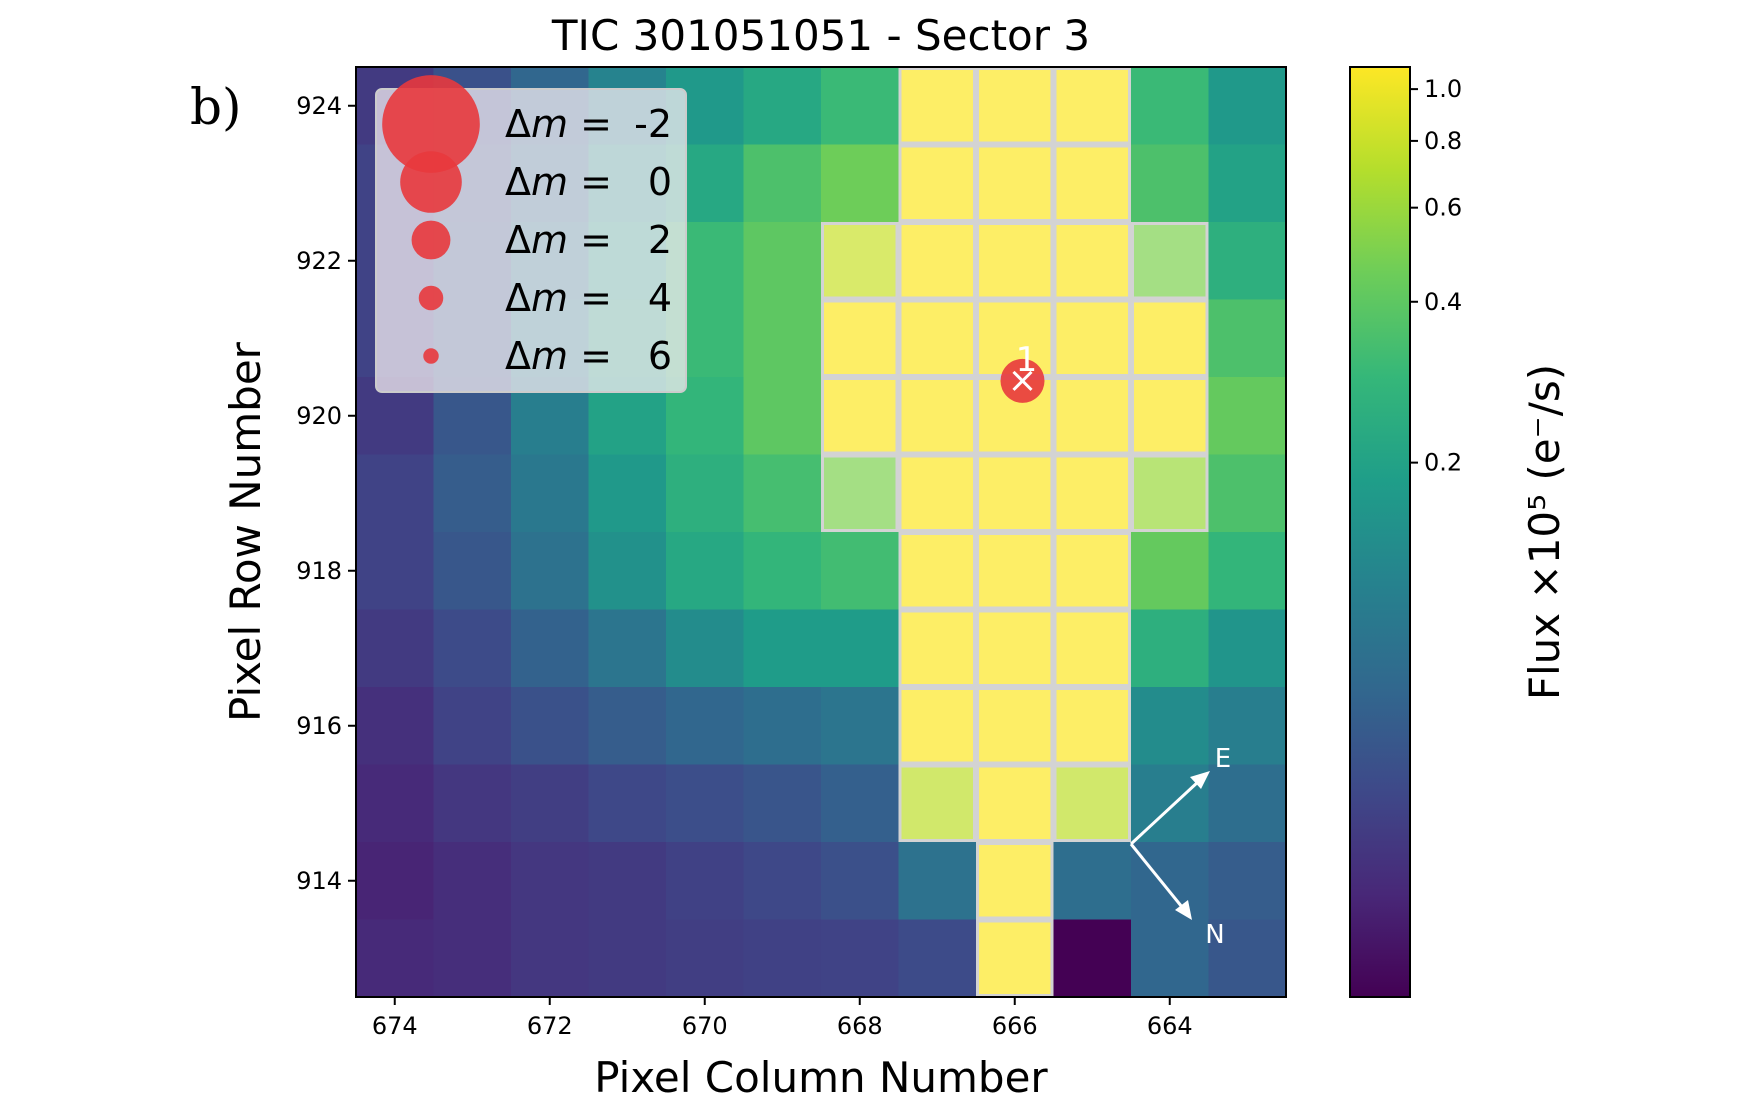 Image resolution: width=1762 pixels, height=1110 pixels. Describe the element at coordinates (319, 571) in the screenshot. I see `y-tick-label: 918` at that location.